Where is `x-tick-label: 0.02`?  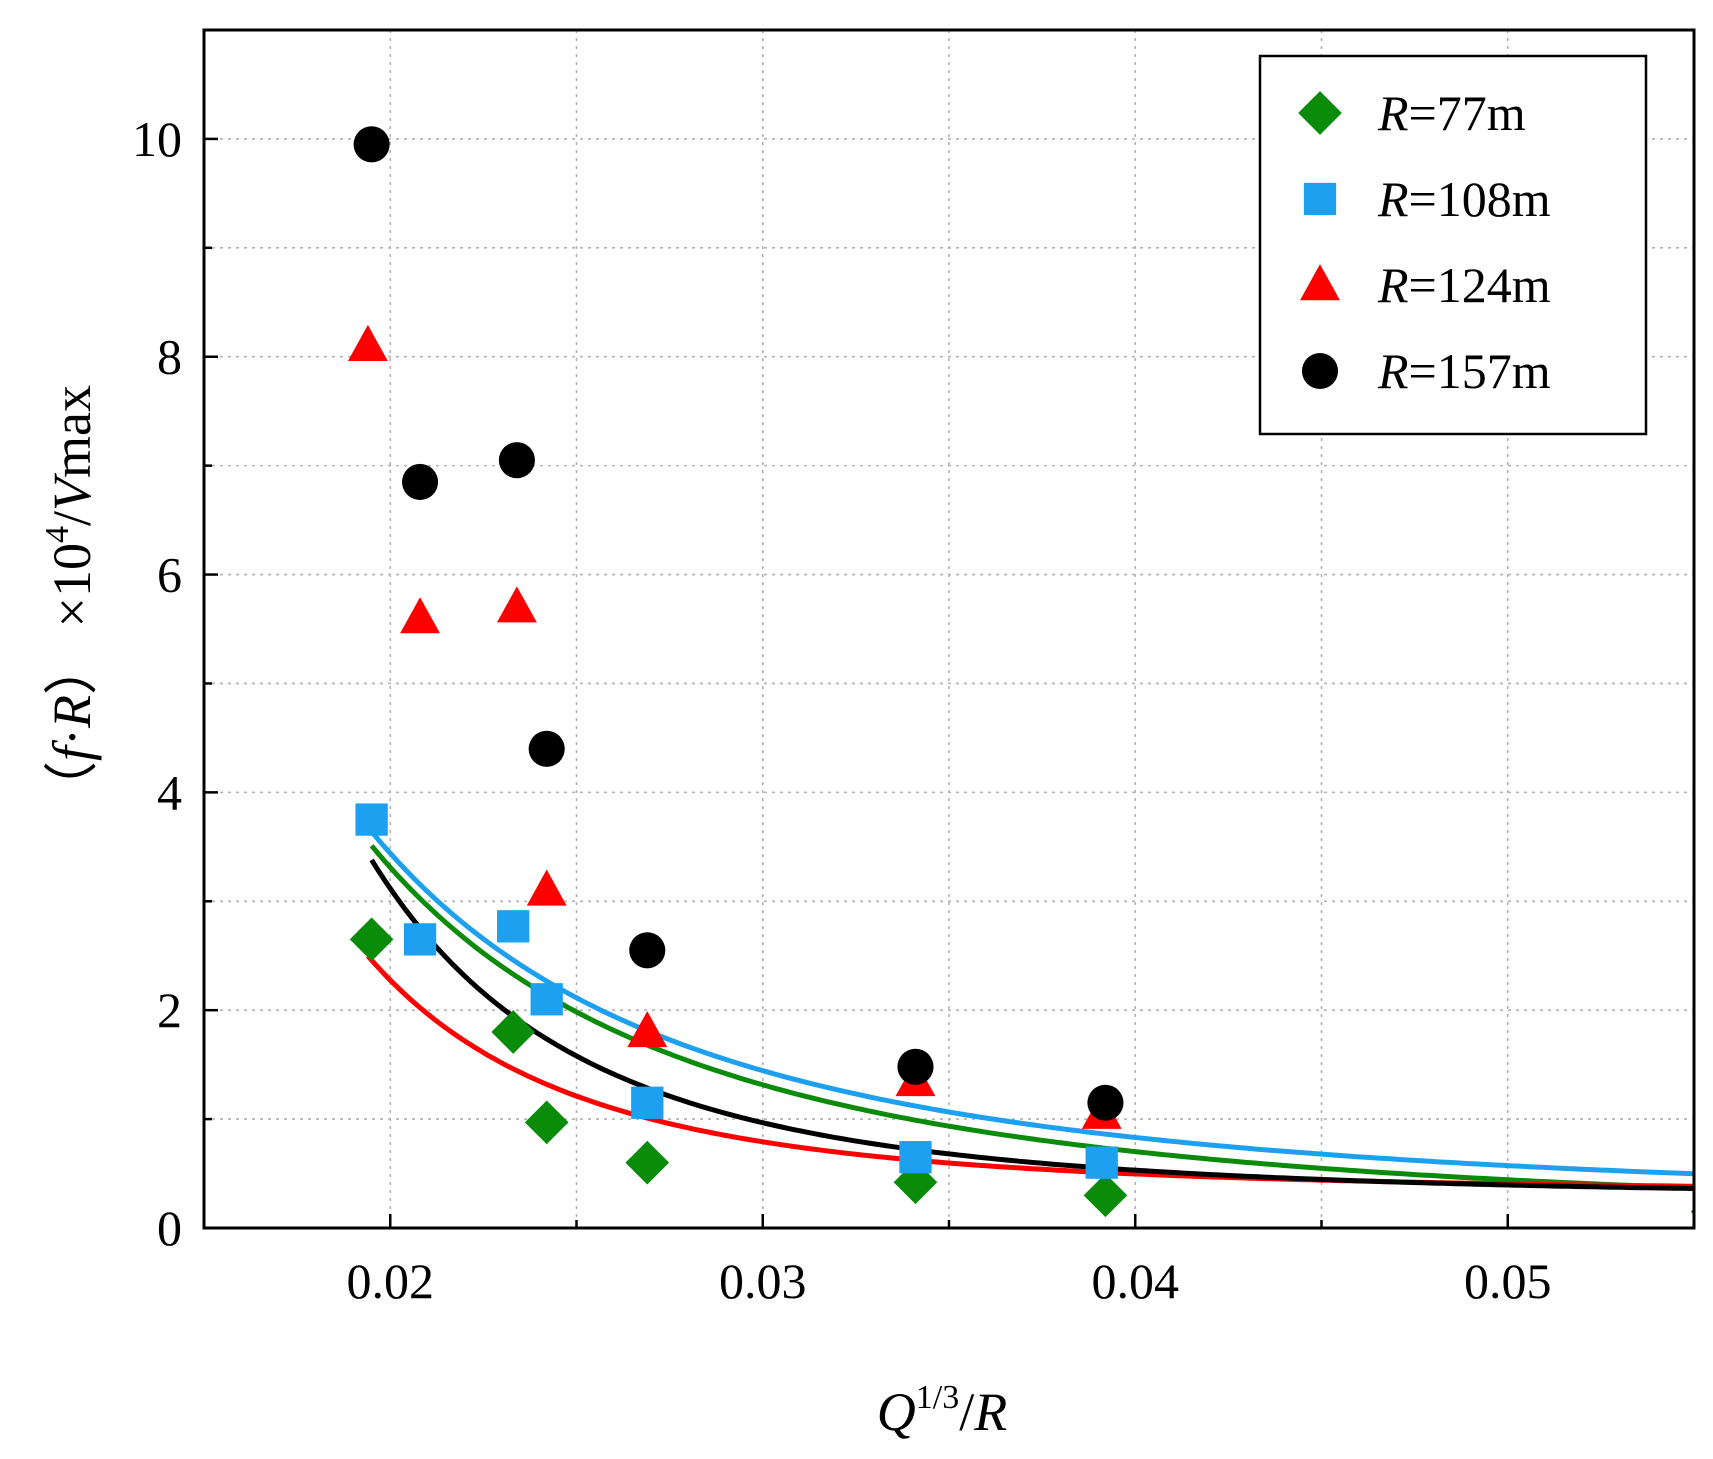
x-tick-label: 0.02 is located at coordinates (391, 1281).